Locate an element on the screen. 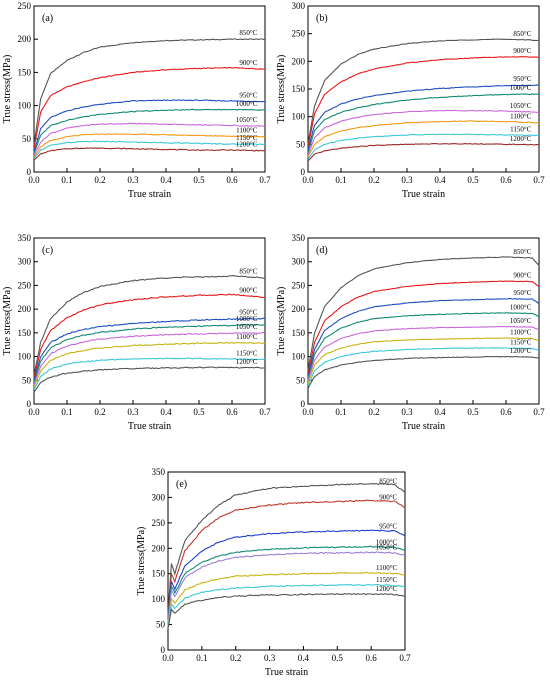 This screenshot has height=696, width=550. panel-label: (a) is located at coordinates (47, 18).